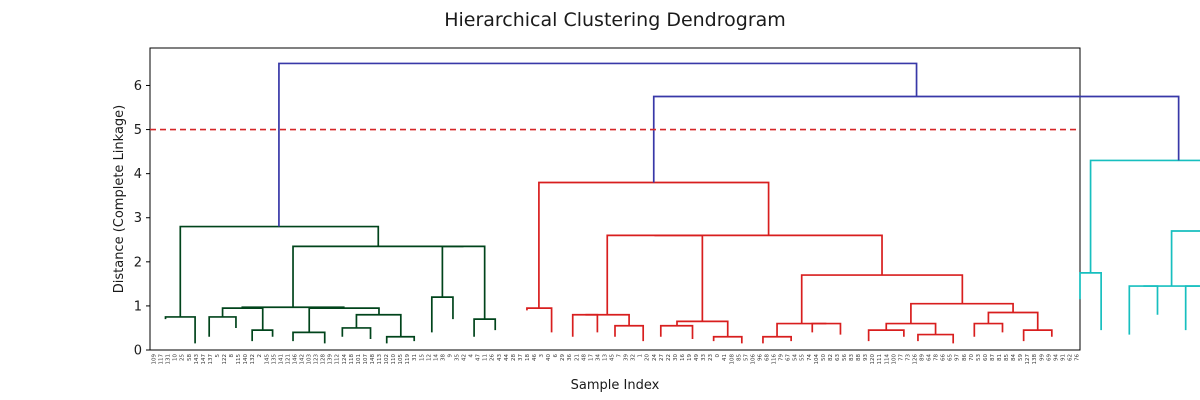 The width and height of the screenshot is (1200, 400). What do you see at coordinates (817, 359) in the screenshot?
I see `leaf-label: 104` at bounding box center [817, 359].